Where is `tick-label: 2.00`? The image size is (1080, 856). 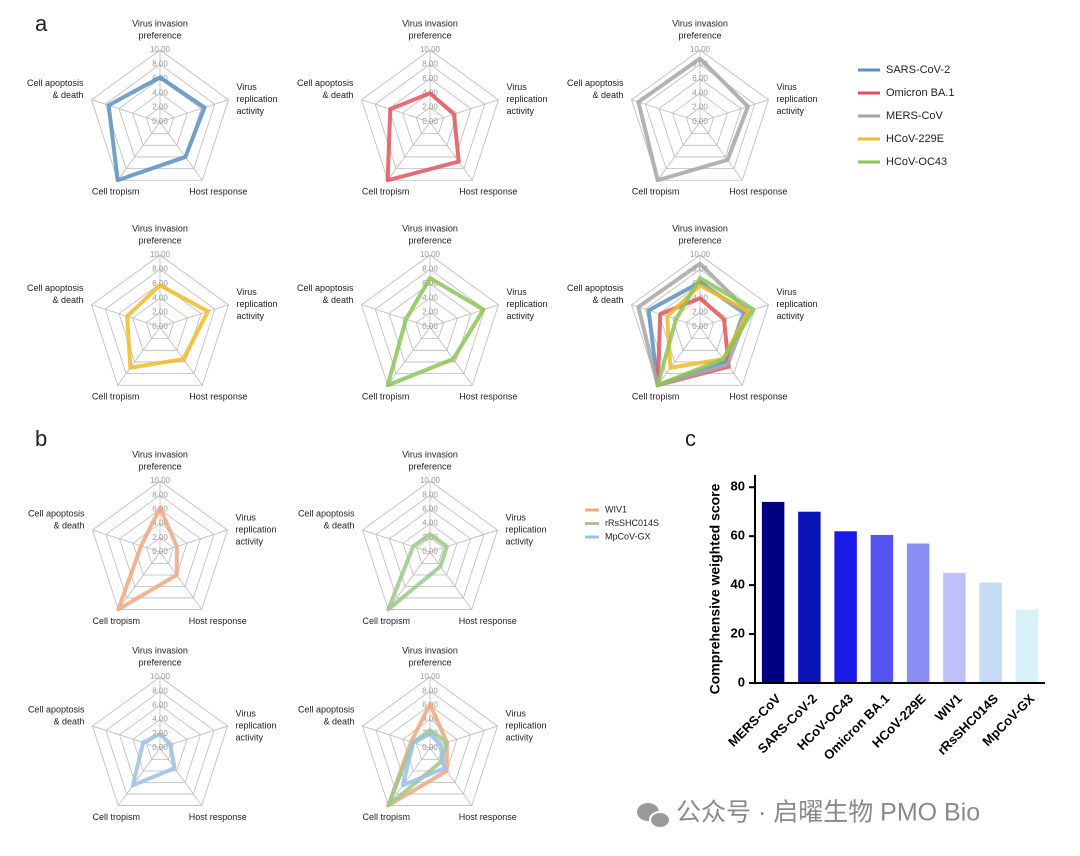 tick-label: 2.00 is located at coordinates (700, 107).